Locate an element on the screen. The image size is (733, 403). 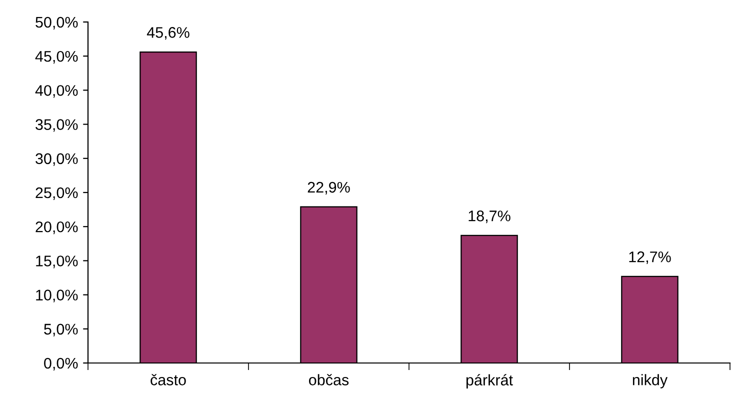
x-tick-label: často is located at coordinates (168, 380).